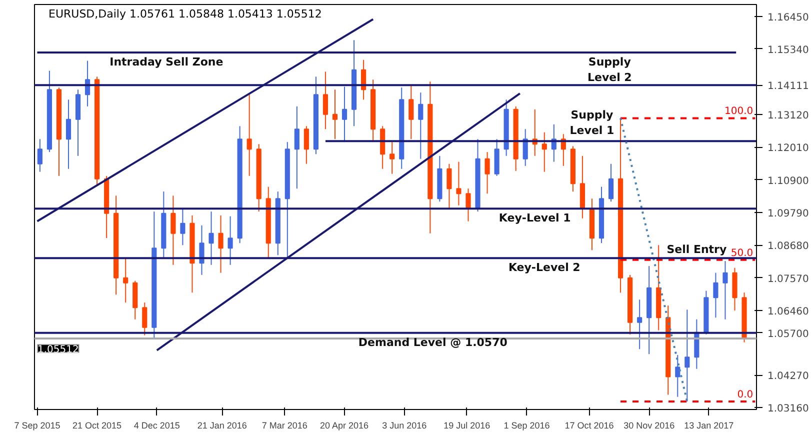  I want to click on x-tick-label: 7 Sep 2015, so click(37, 425).